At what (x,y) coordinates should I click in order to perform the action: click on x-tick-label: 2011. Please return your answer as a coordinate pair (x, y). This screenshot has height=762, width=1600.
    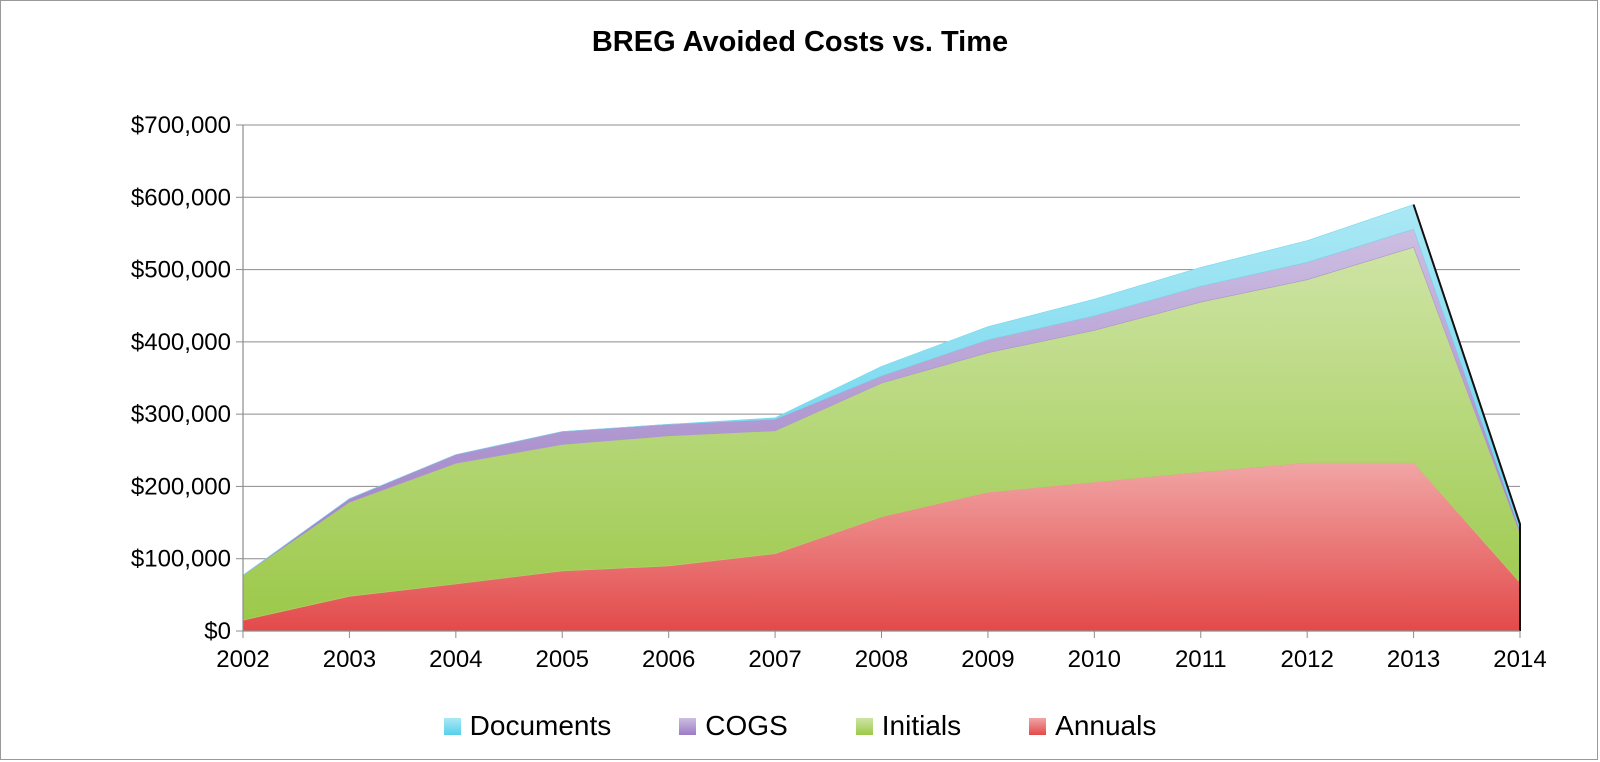
    Looking at the image, I should click on (1201, 659).